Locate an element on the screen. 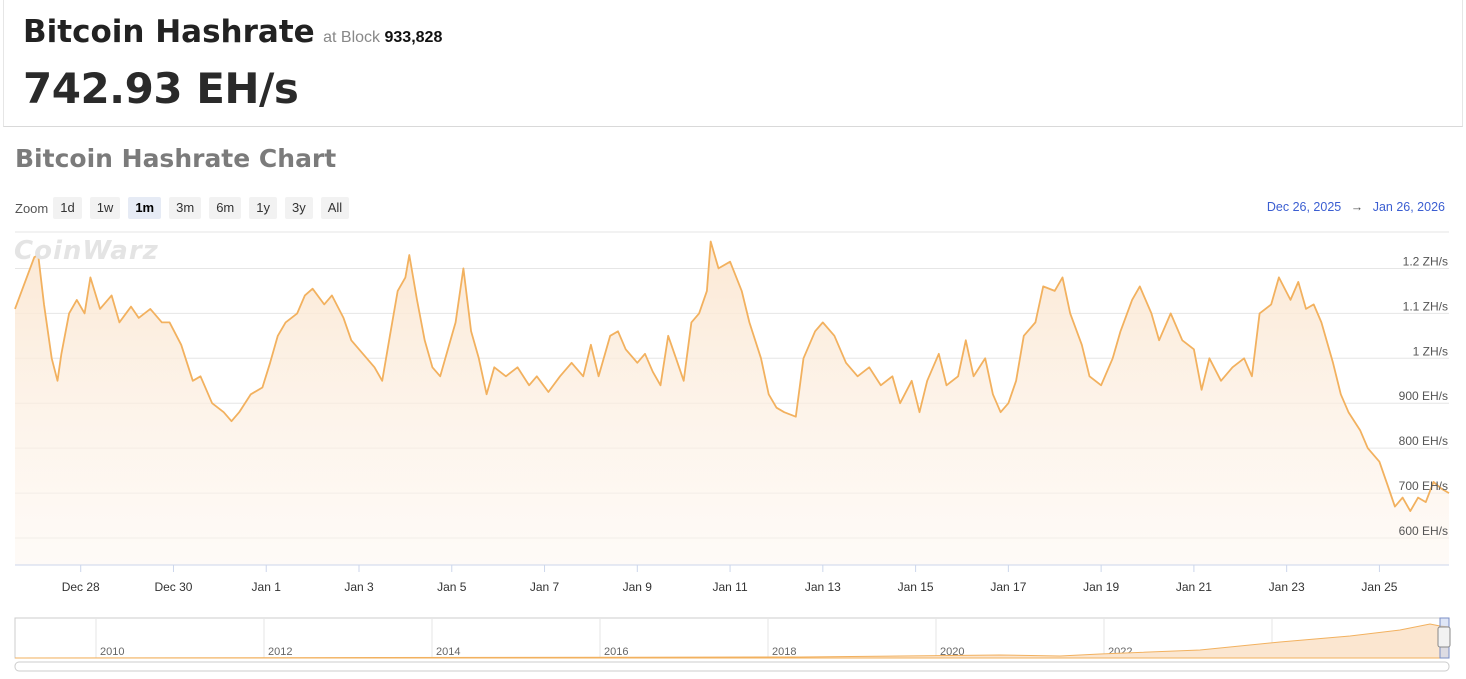 Image resolution: width=1466 pixels, height=679 pixels. x-tick-label: Jan 1 is located at coordinates (267, 587).